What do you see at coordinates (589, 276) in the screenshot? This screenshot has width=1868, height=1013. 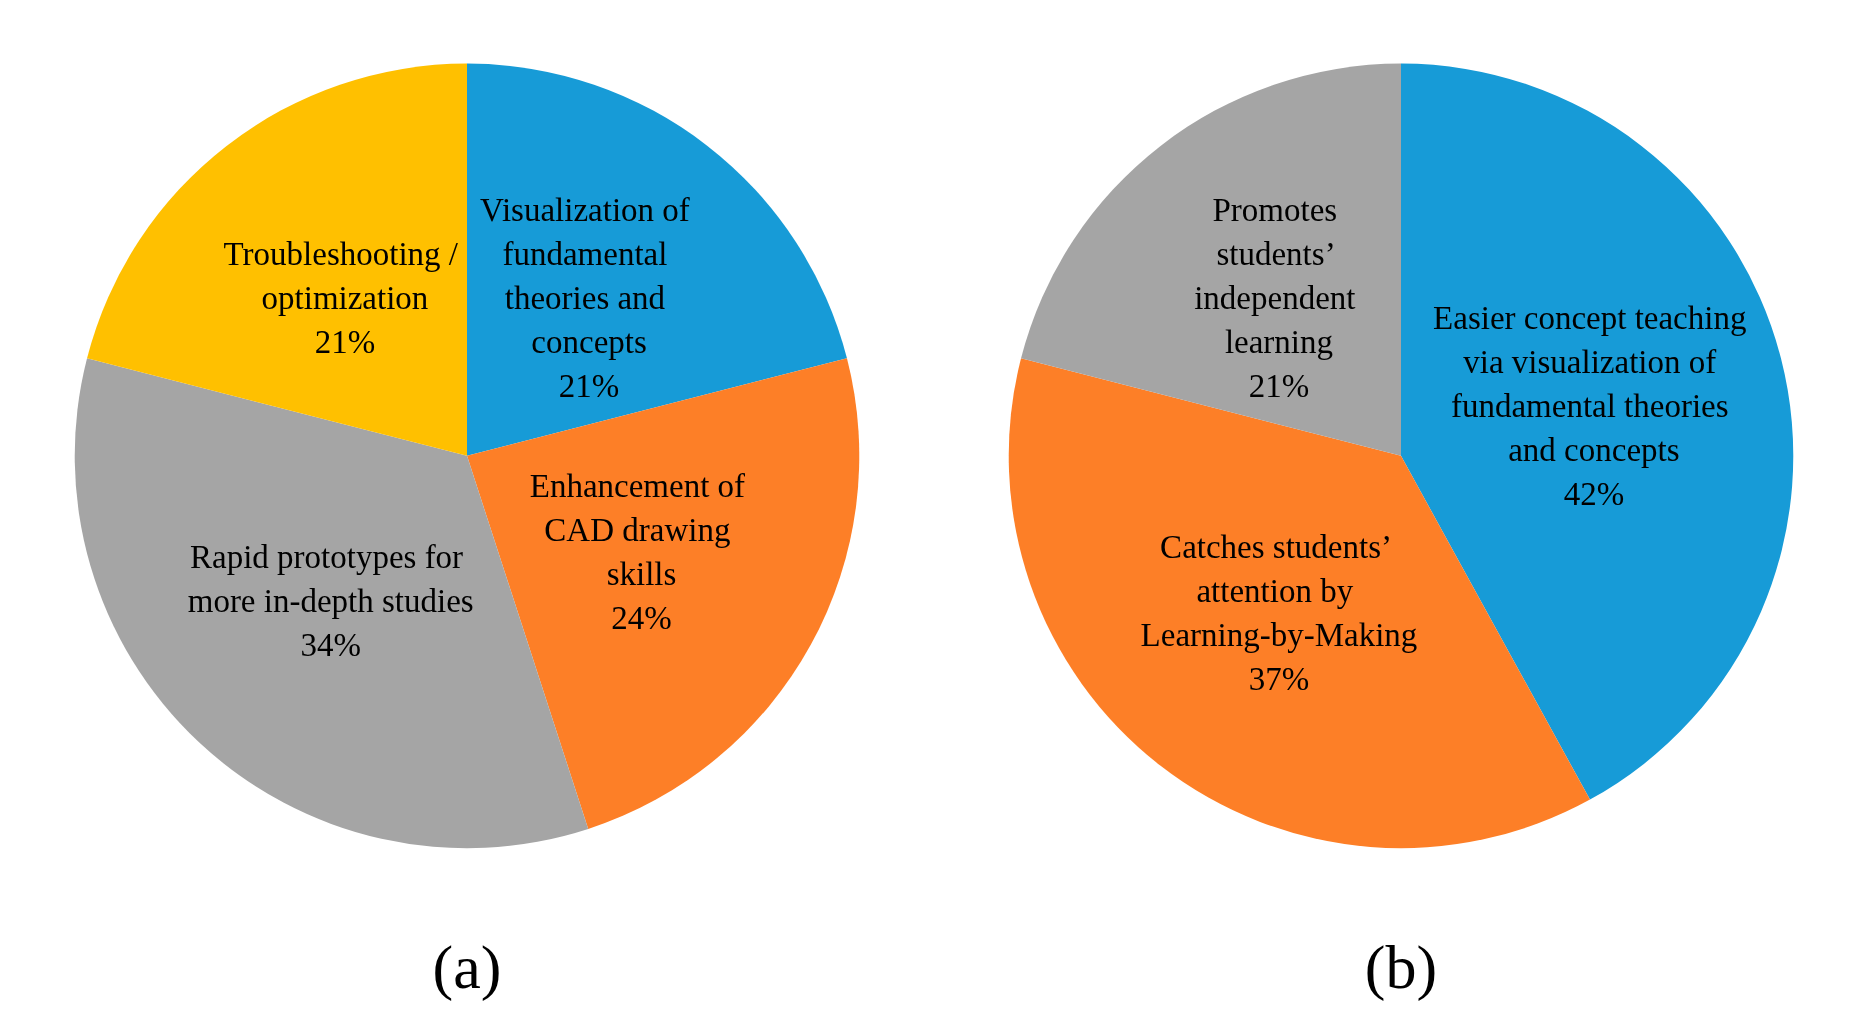 I see `slice-label: Visualization of fundamental theories and concepts` at bounding box center [589, 276].